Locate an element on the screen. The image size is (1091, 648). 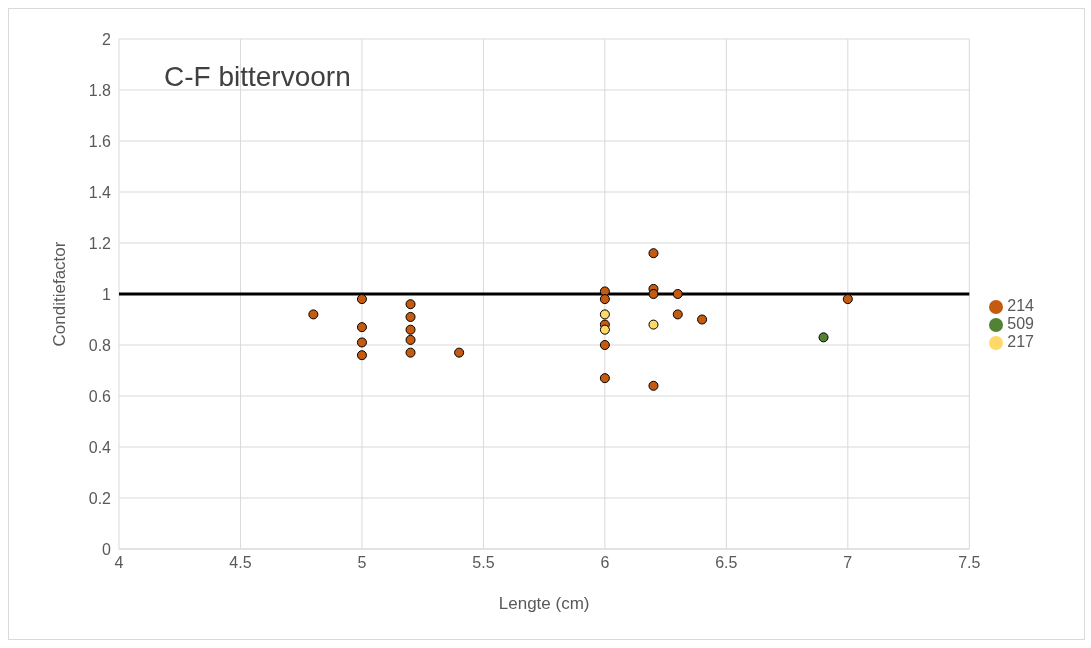
x-tick-label: 4.5 is located at coordinates (240, 563).